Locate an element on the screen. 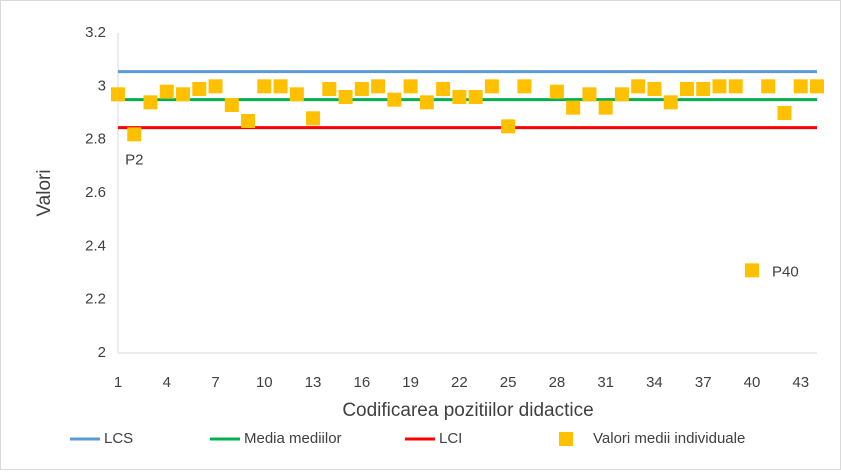 Image resolution: width=841 pixels, height=475 pixels. x-tick-label: 31 is located at coordinates (605, 382).